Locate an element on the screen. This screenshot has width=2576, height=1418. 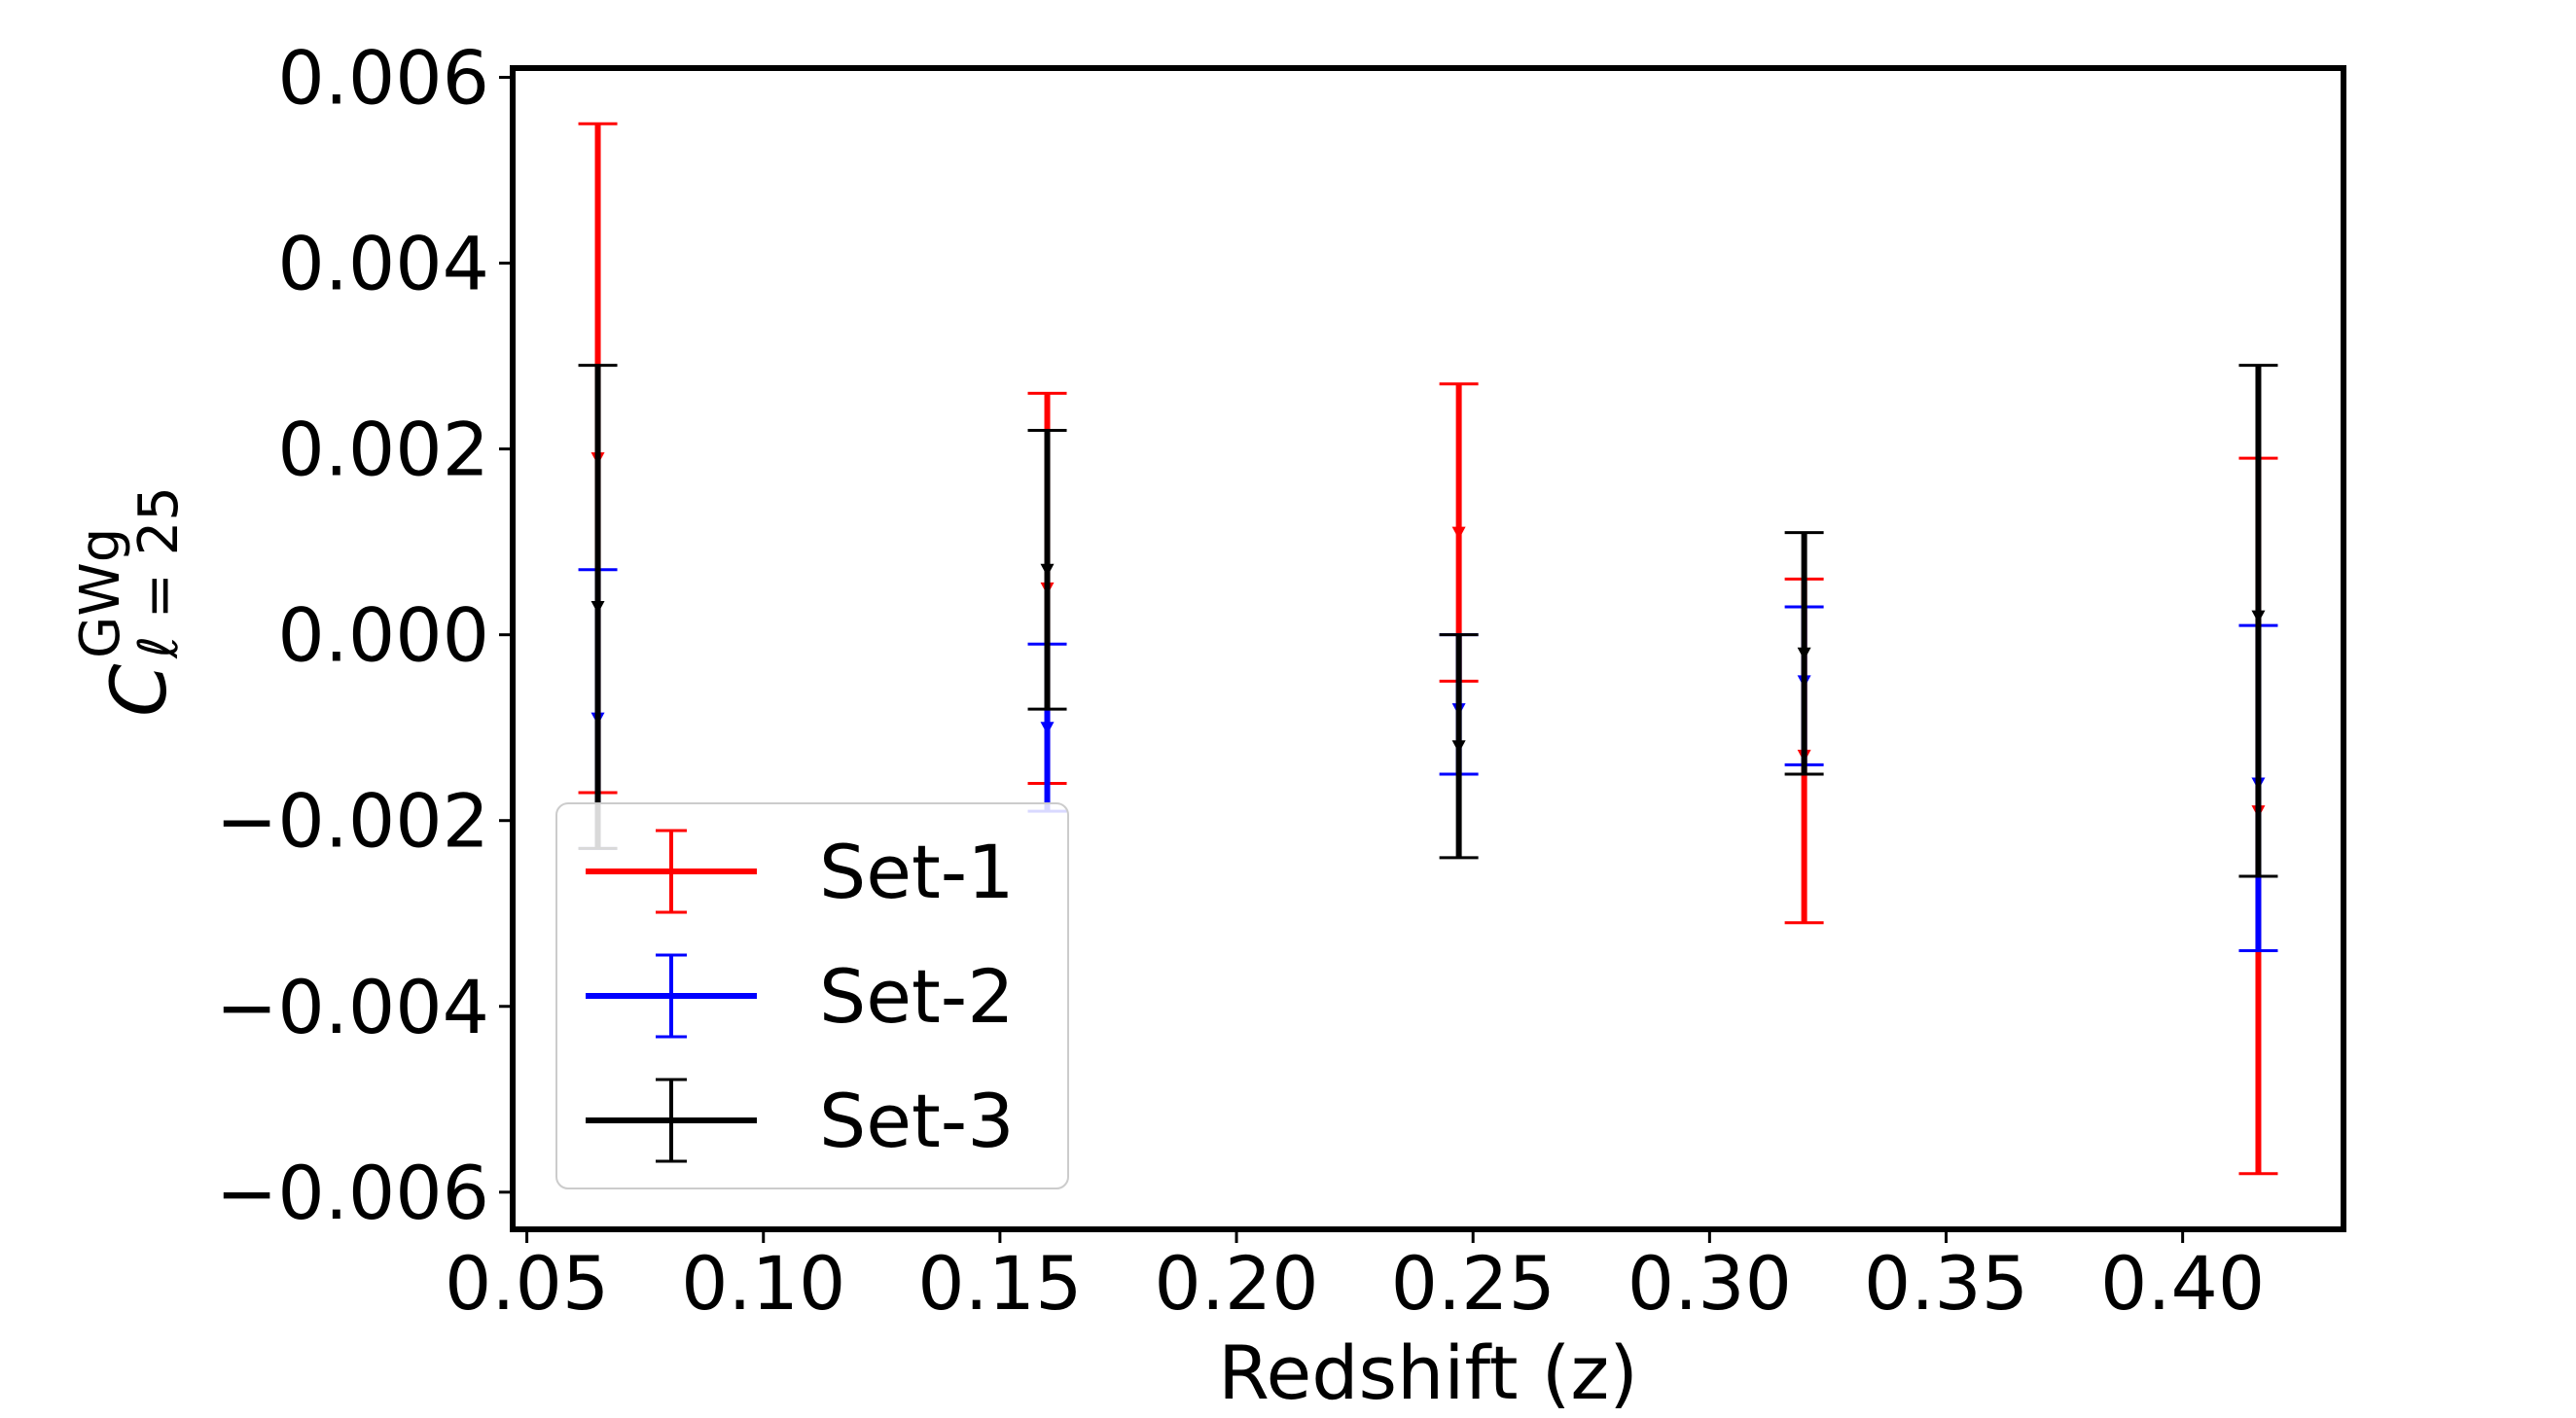
y-axis-label-base: C is located at coordinates (140, 690).